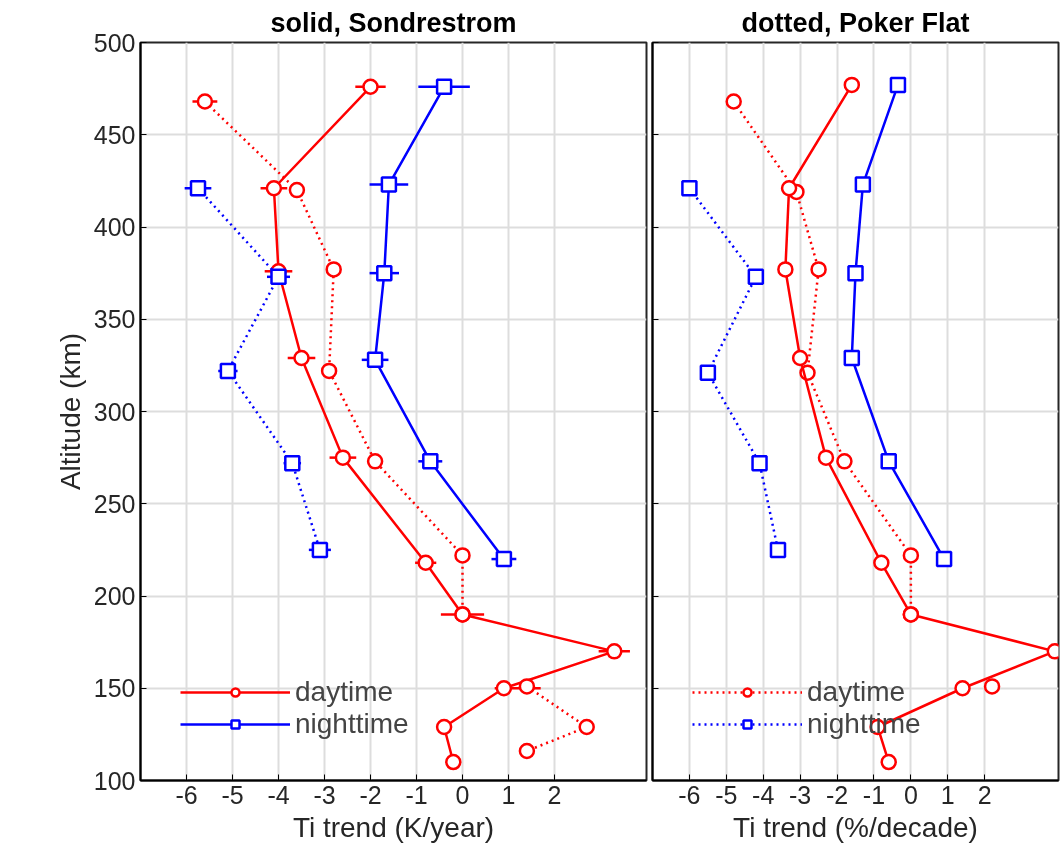  What do you see at coordinates (855, 22) in the screenshot?
I see `chart-title: dotted, Poker Flat` at bounding box center [855, 22].